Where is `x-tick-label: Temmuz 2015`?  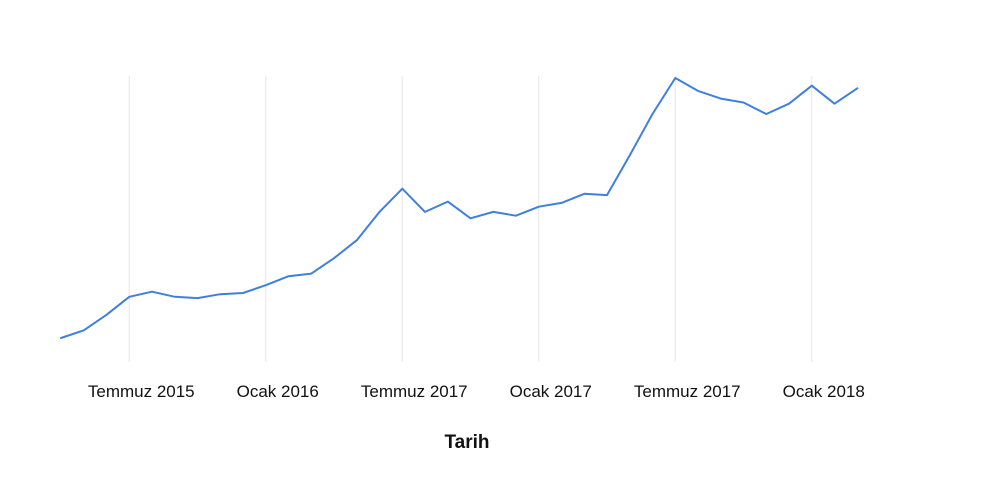 x-tick-label: Temmuz 2015 is located at coordinates (141, 391).